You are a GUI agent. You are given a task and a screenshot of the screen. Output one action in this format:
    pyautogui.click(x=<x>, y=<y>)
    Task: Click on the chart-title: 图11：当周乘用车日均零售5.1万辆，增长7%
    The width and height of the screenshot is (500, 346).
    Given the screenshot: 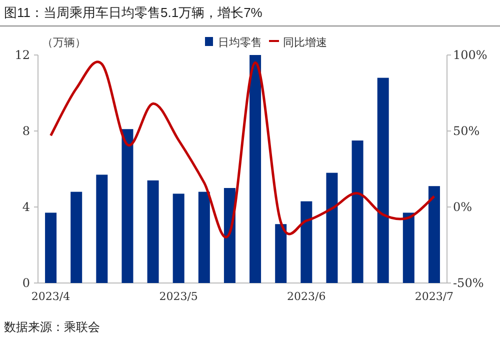 What is the action you would take?
    pyautogui.click(x=133, y=12)
    